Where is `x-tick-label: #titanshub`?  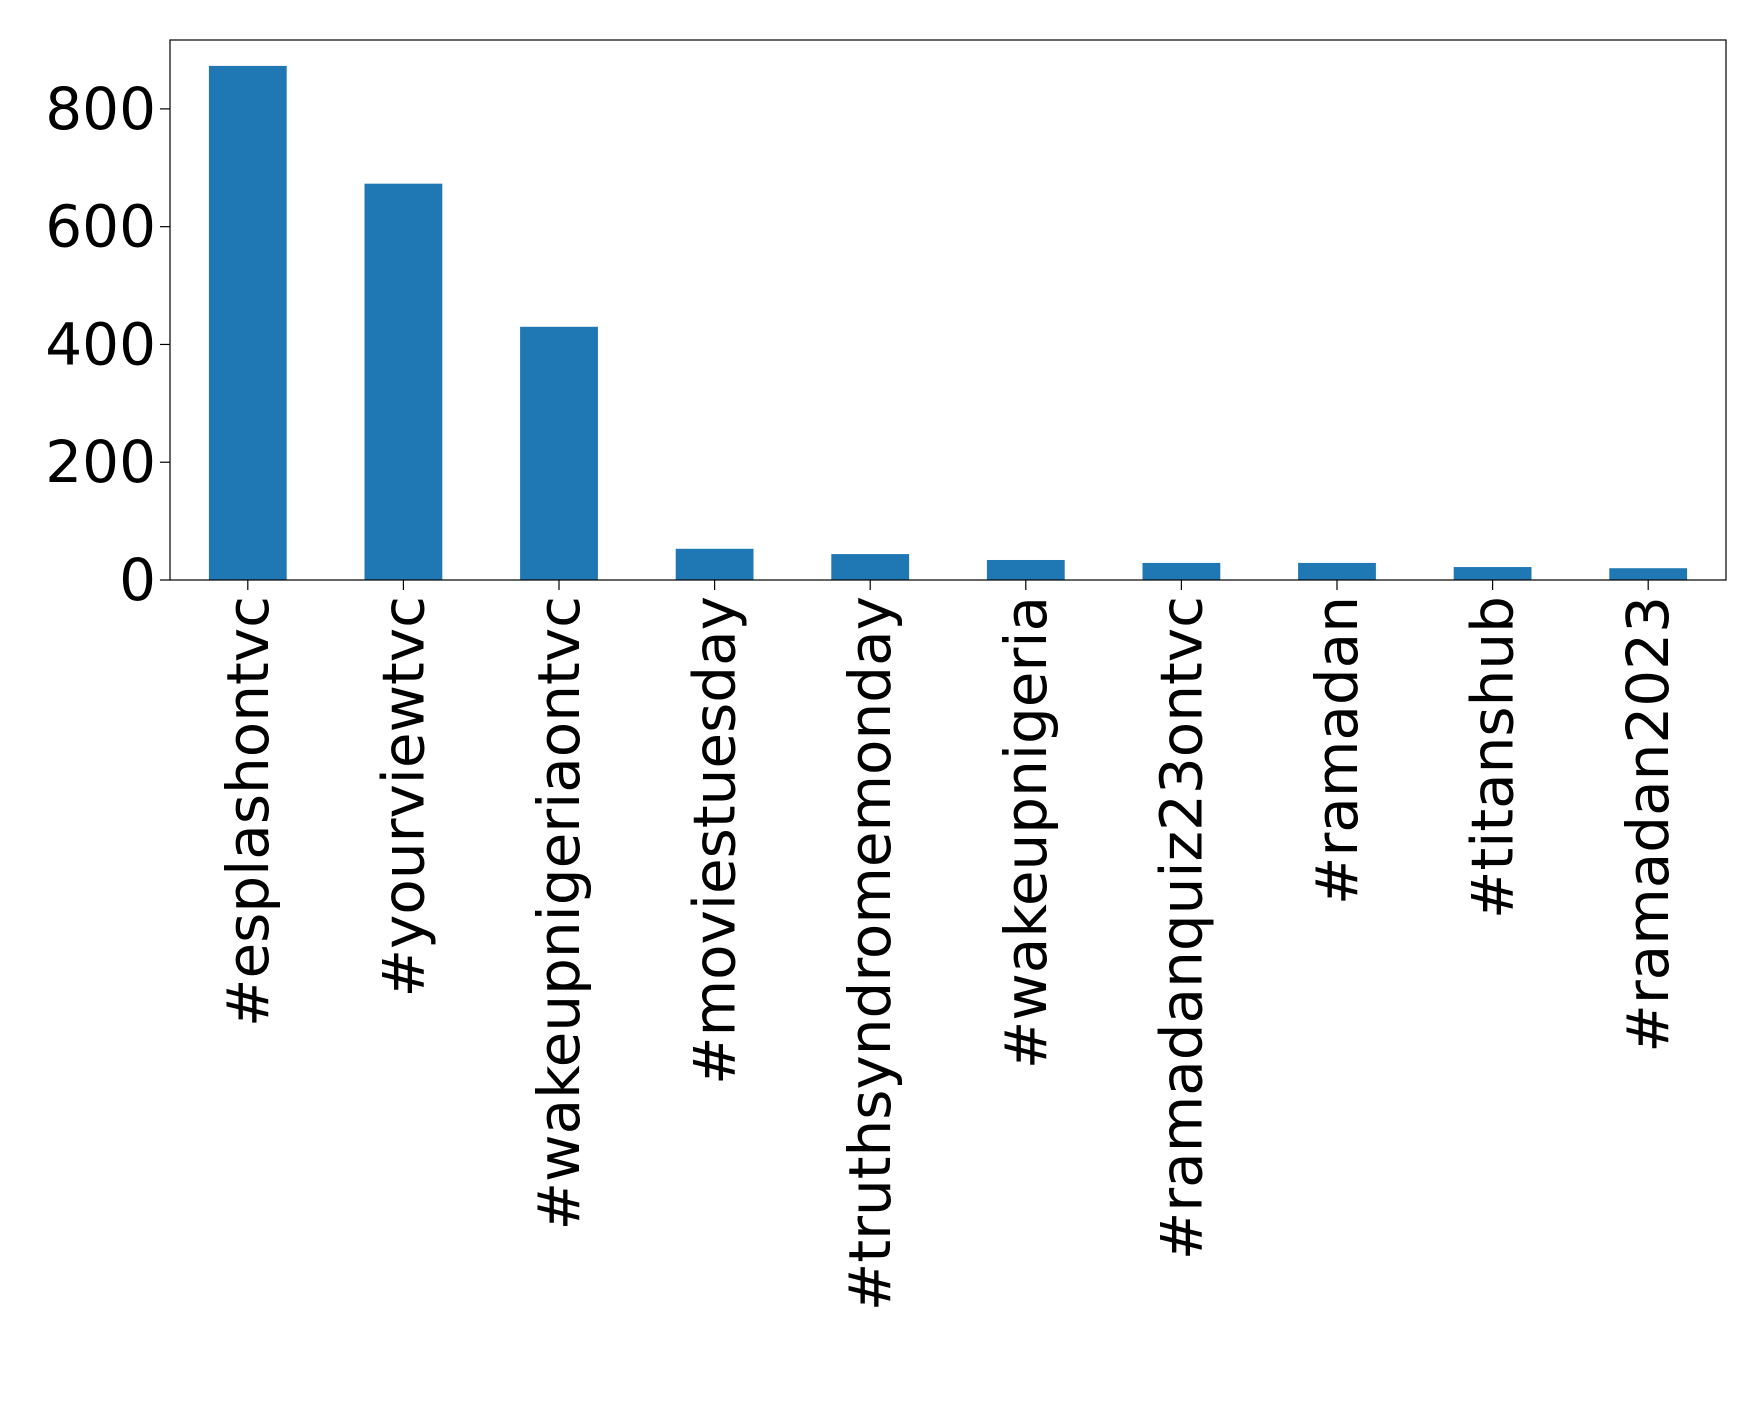
x-tick-label: #titanshub is located at coordinates (1493, 757).